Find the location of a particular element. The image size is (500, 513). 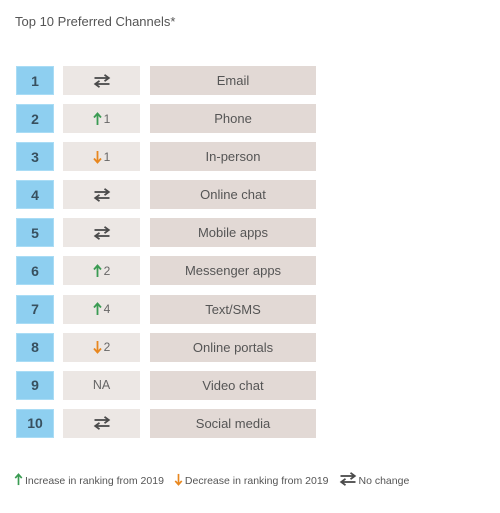

rank-cell: 9 is located at coordinates (35, 385).